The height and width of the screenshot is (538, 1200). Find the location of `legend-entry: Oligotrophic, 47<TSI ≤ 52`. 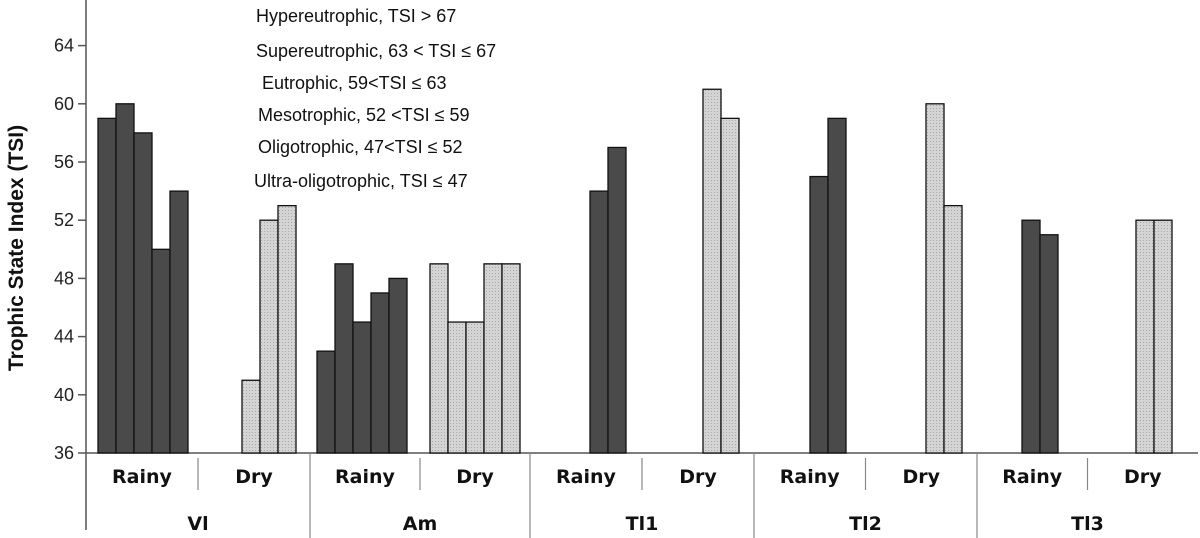

legend-entry: Oligotrophic, 47<TSI ≤ 52 is located at coordinates (360, 147).